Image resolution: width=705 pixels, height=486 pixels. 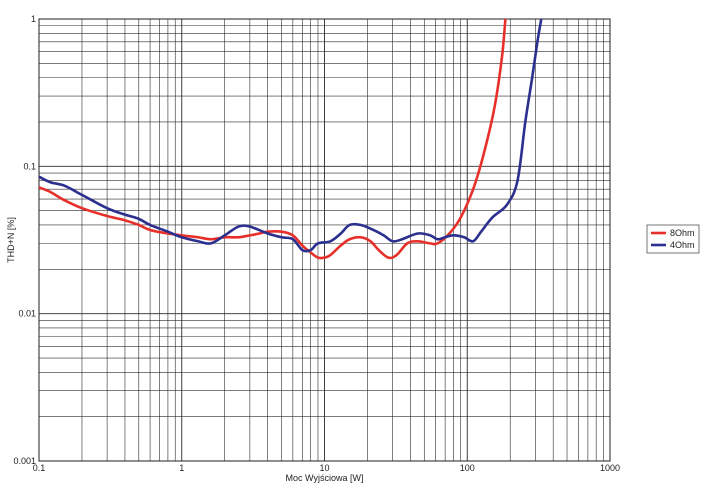 I want to click on y-tick-label: 0.001, so click(x=24, y=461).